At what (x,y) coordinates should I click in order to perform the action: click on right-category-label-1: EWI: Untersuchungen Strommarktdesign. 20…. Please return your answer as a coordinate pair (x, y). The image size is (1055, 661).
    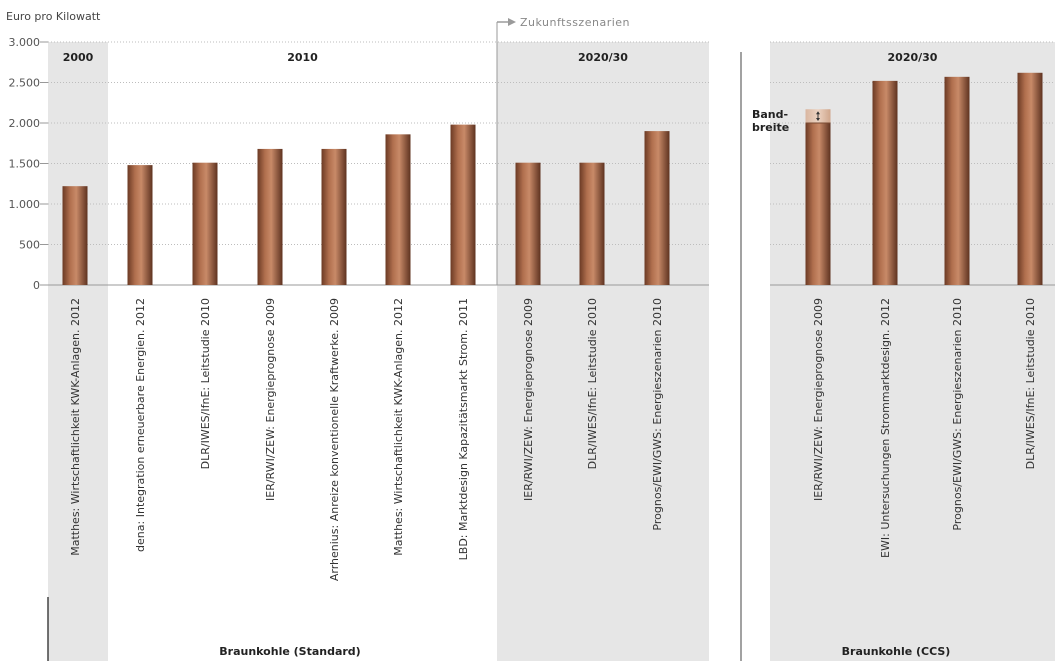
    Looking at the image, I should click on (885, 428).